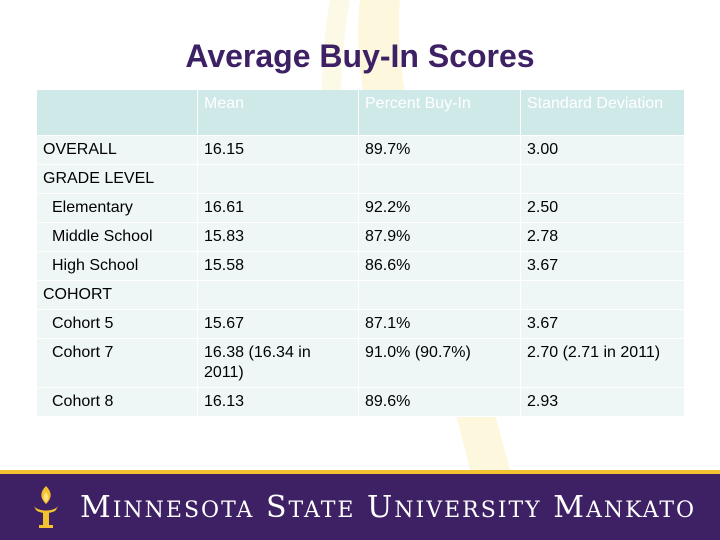 The width and height of the screenshot is (720, 540). Describe the element at coordinates (278, 402) in the screenshot. I see `mean-cell: 16.13` at that location.